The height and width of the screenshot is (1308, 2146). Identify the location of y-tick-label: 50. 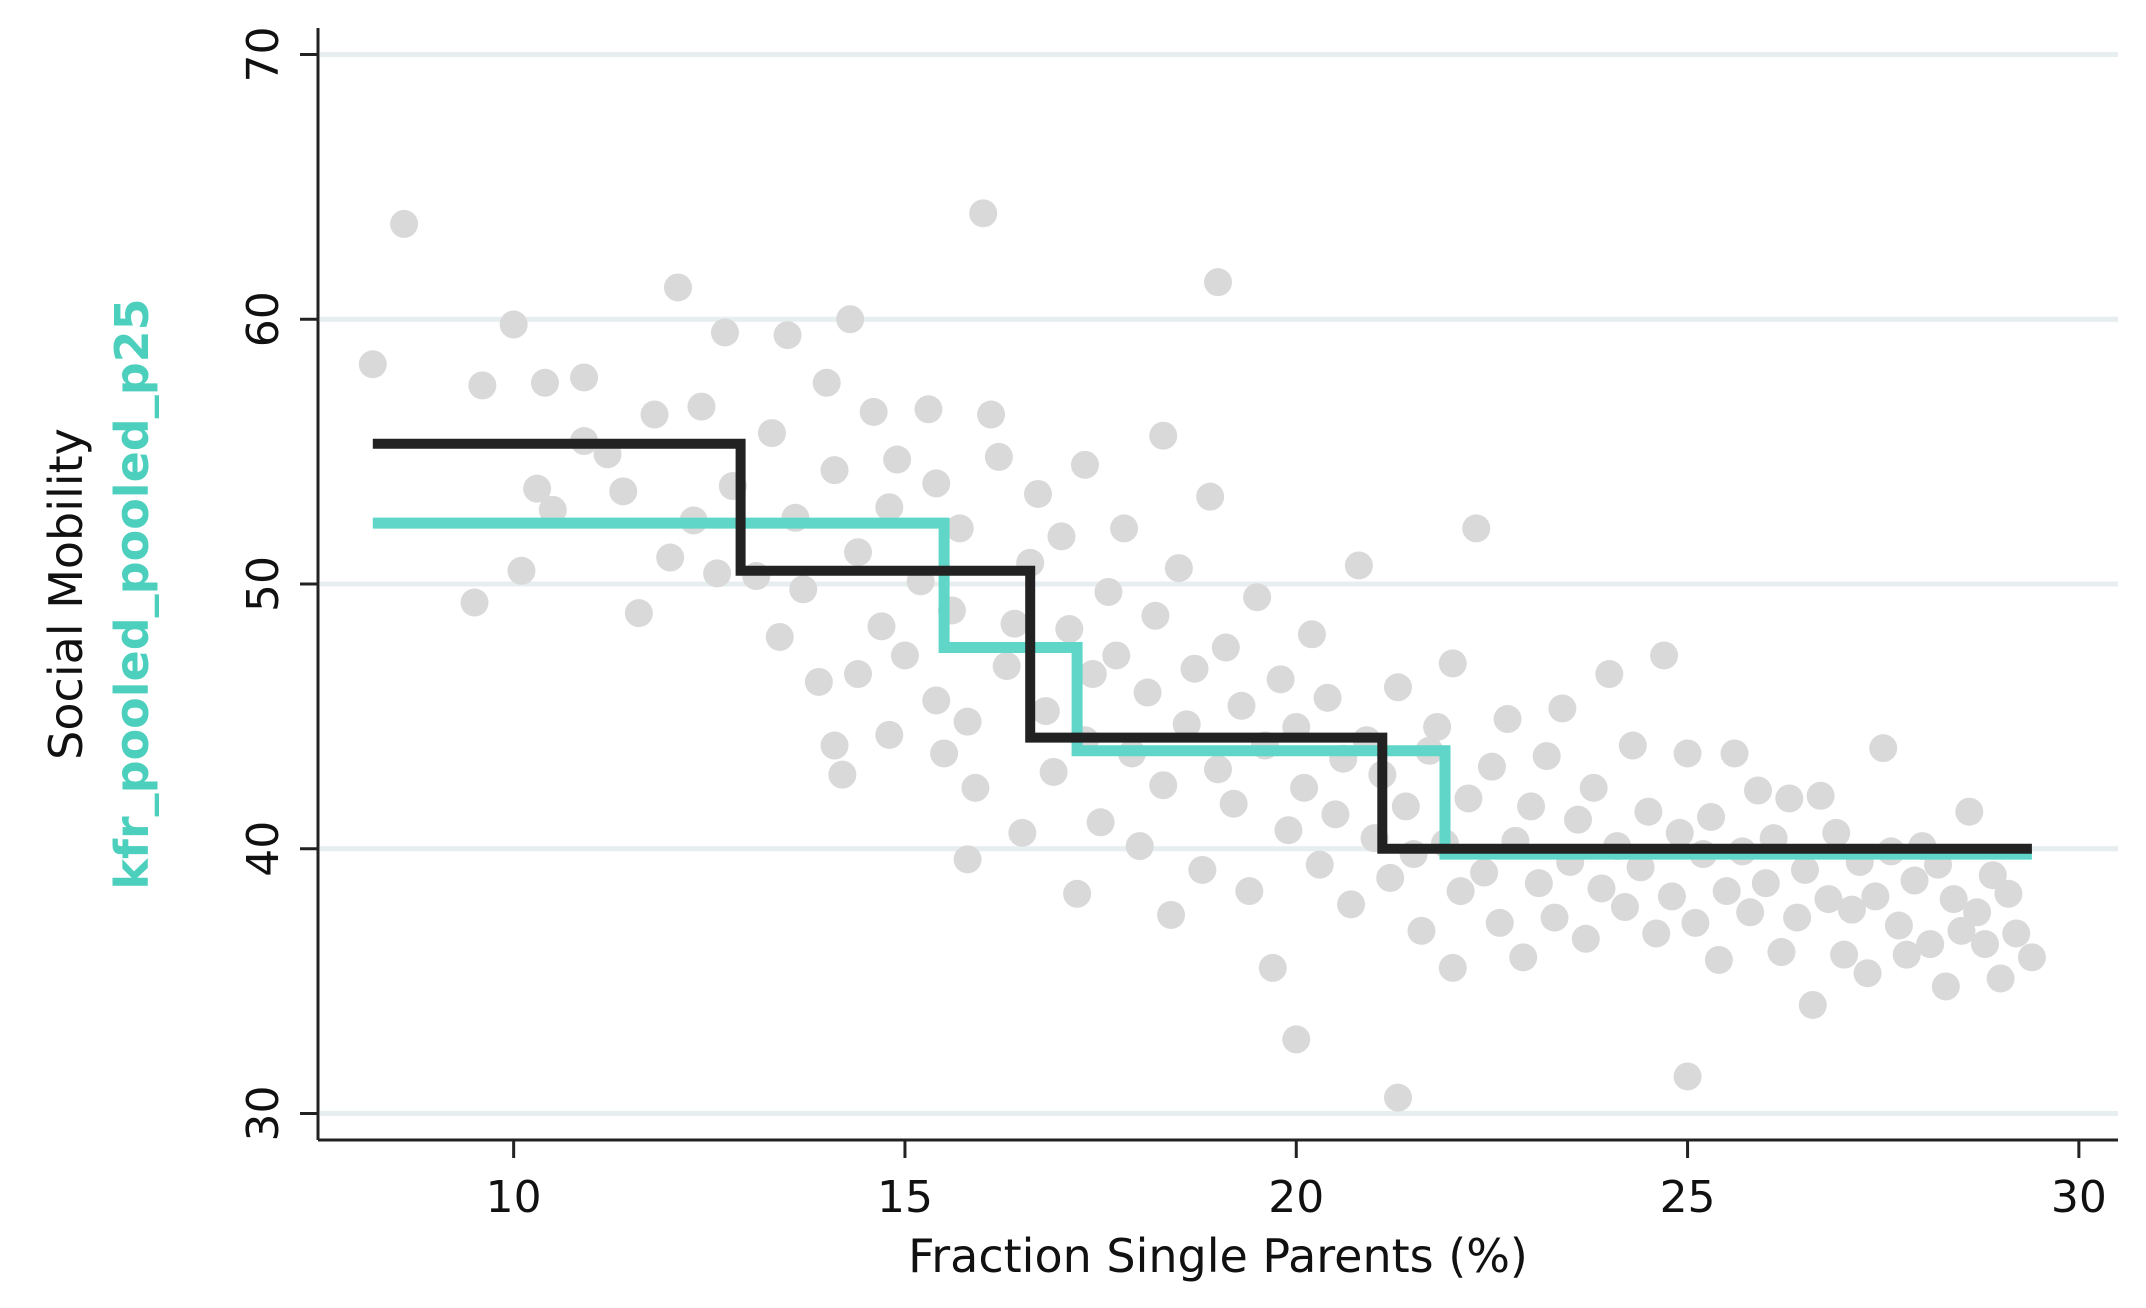
(263, 584).